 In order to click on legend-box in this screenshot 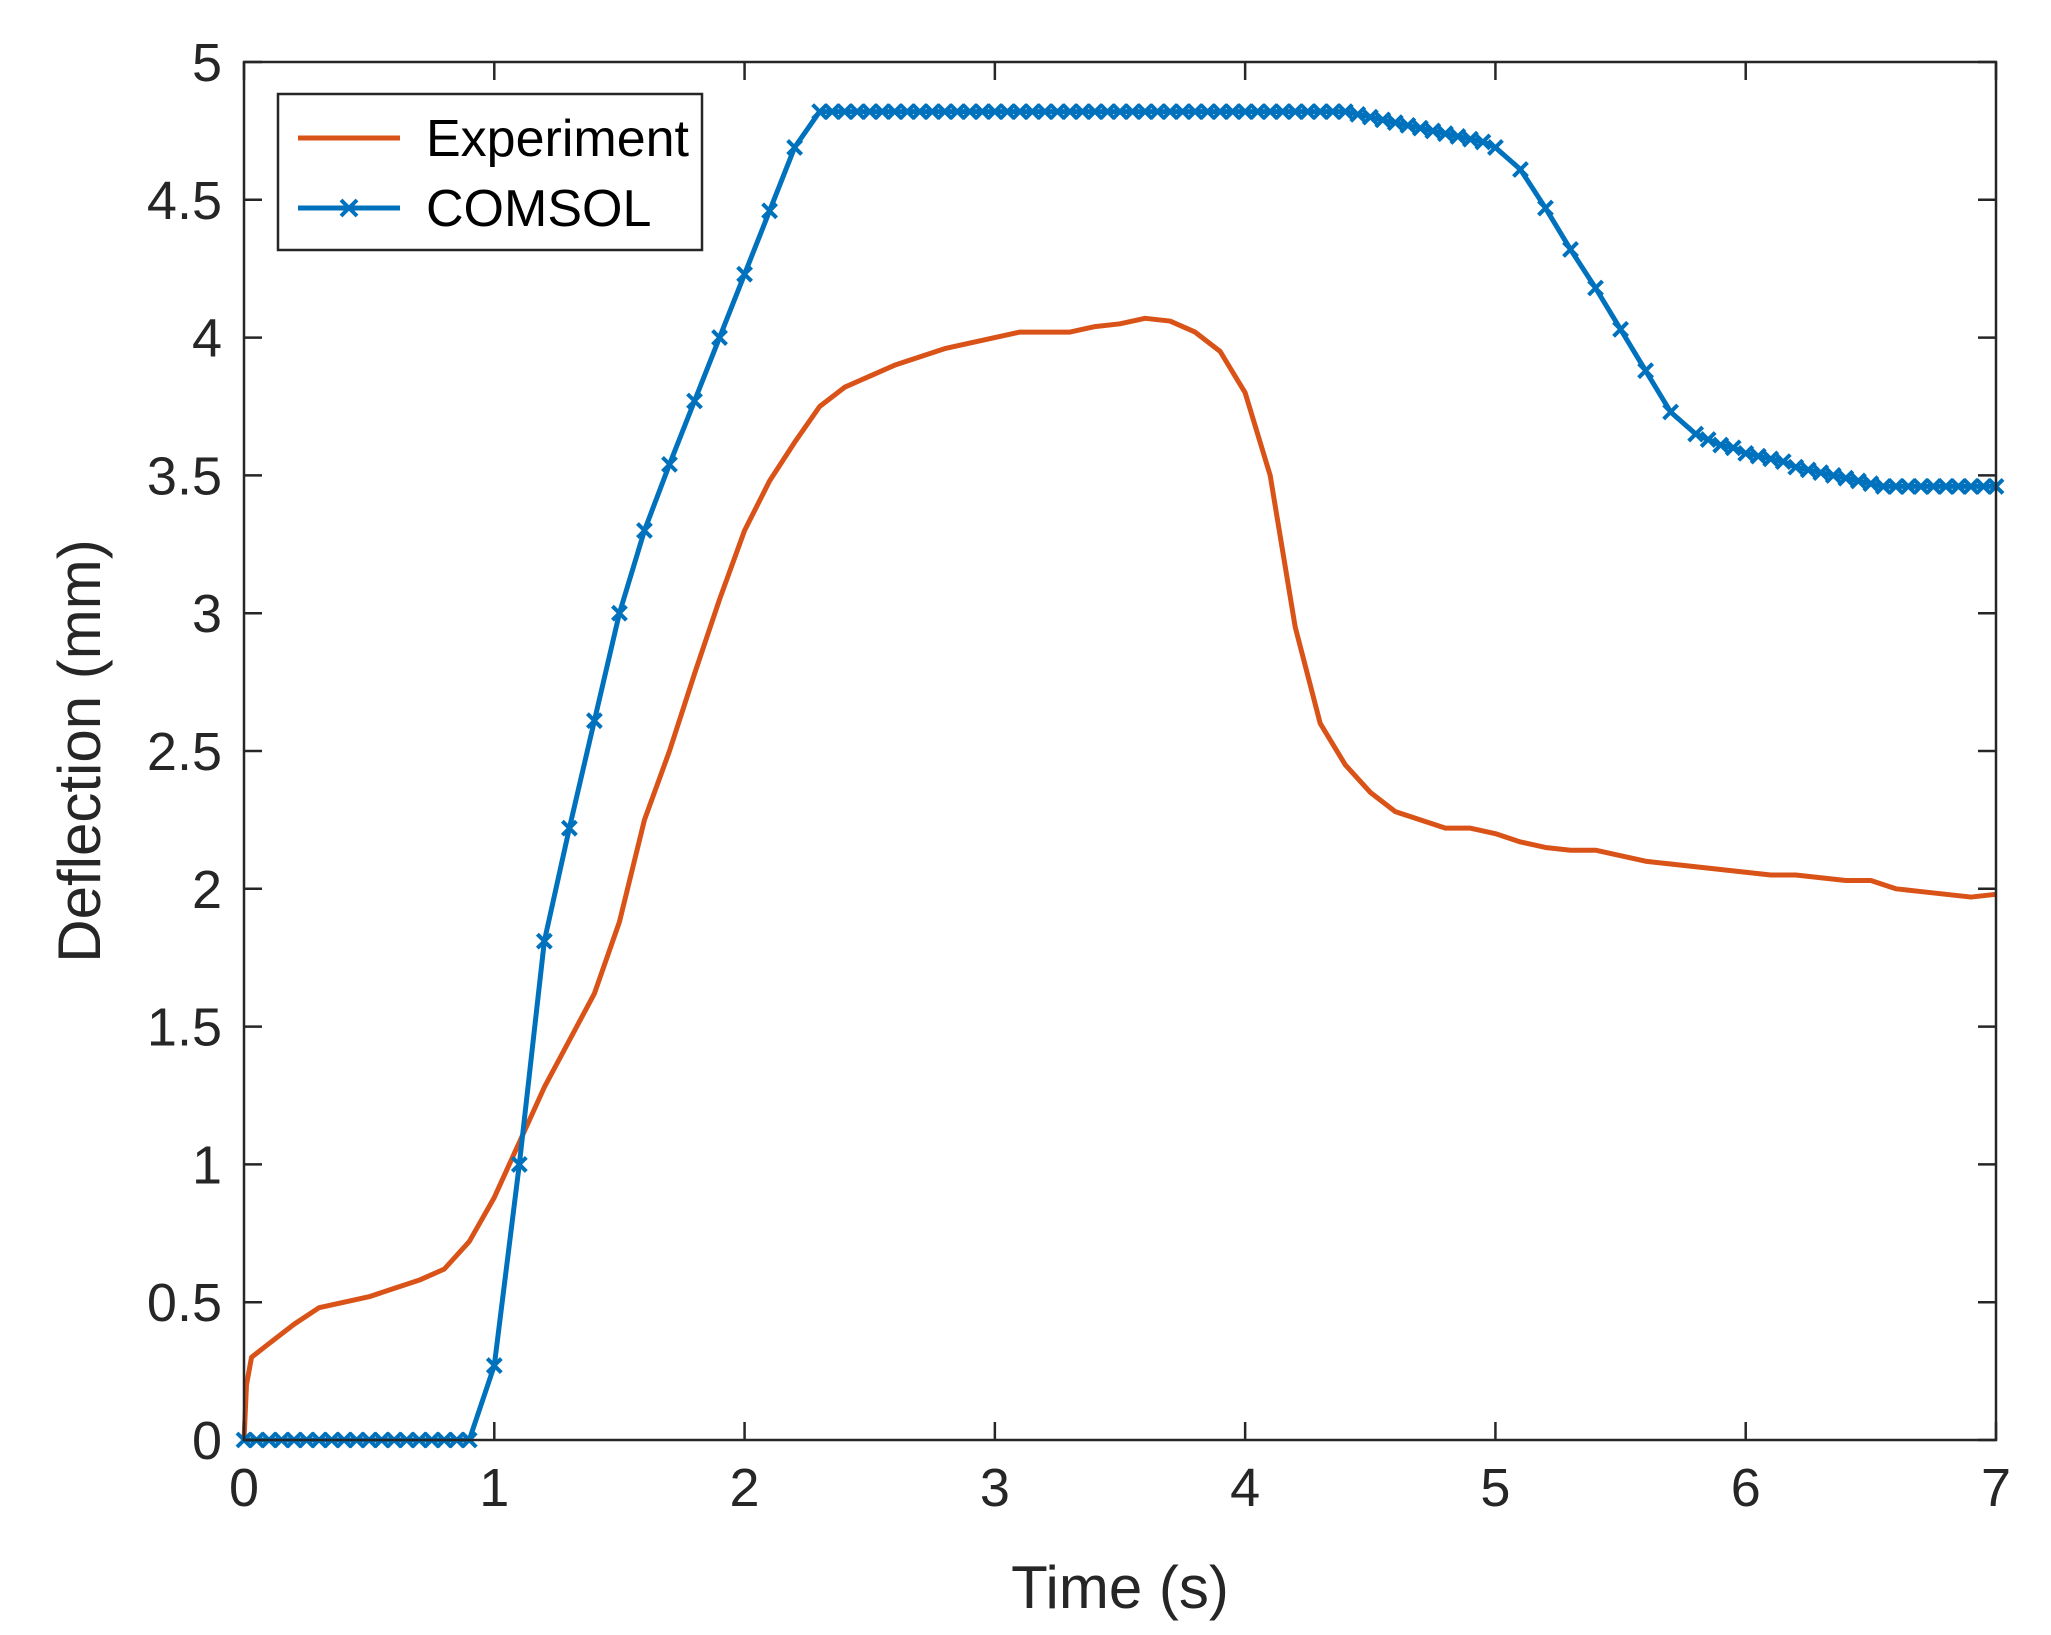, I will do `click(490, 172)`.